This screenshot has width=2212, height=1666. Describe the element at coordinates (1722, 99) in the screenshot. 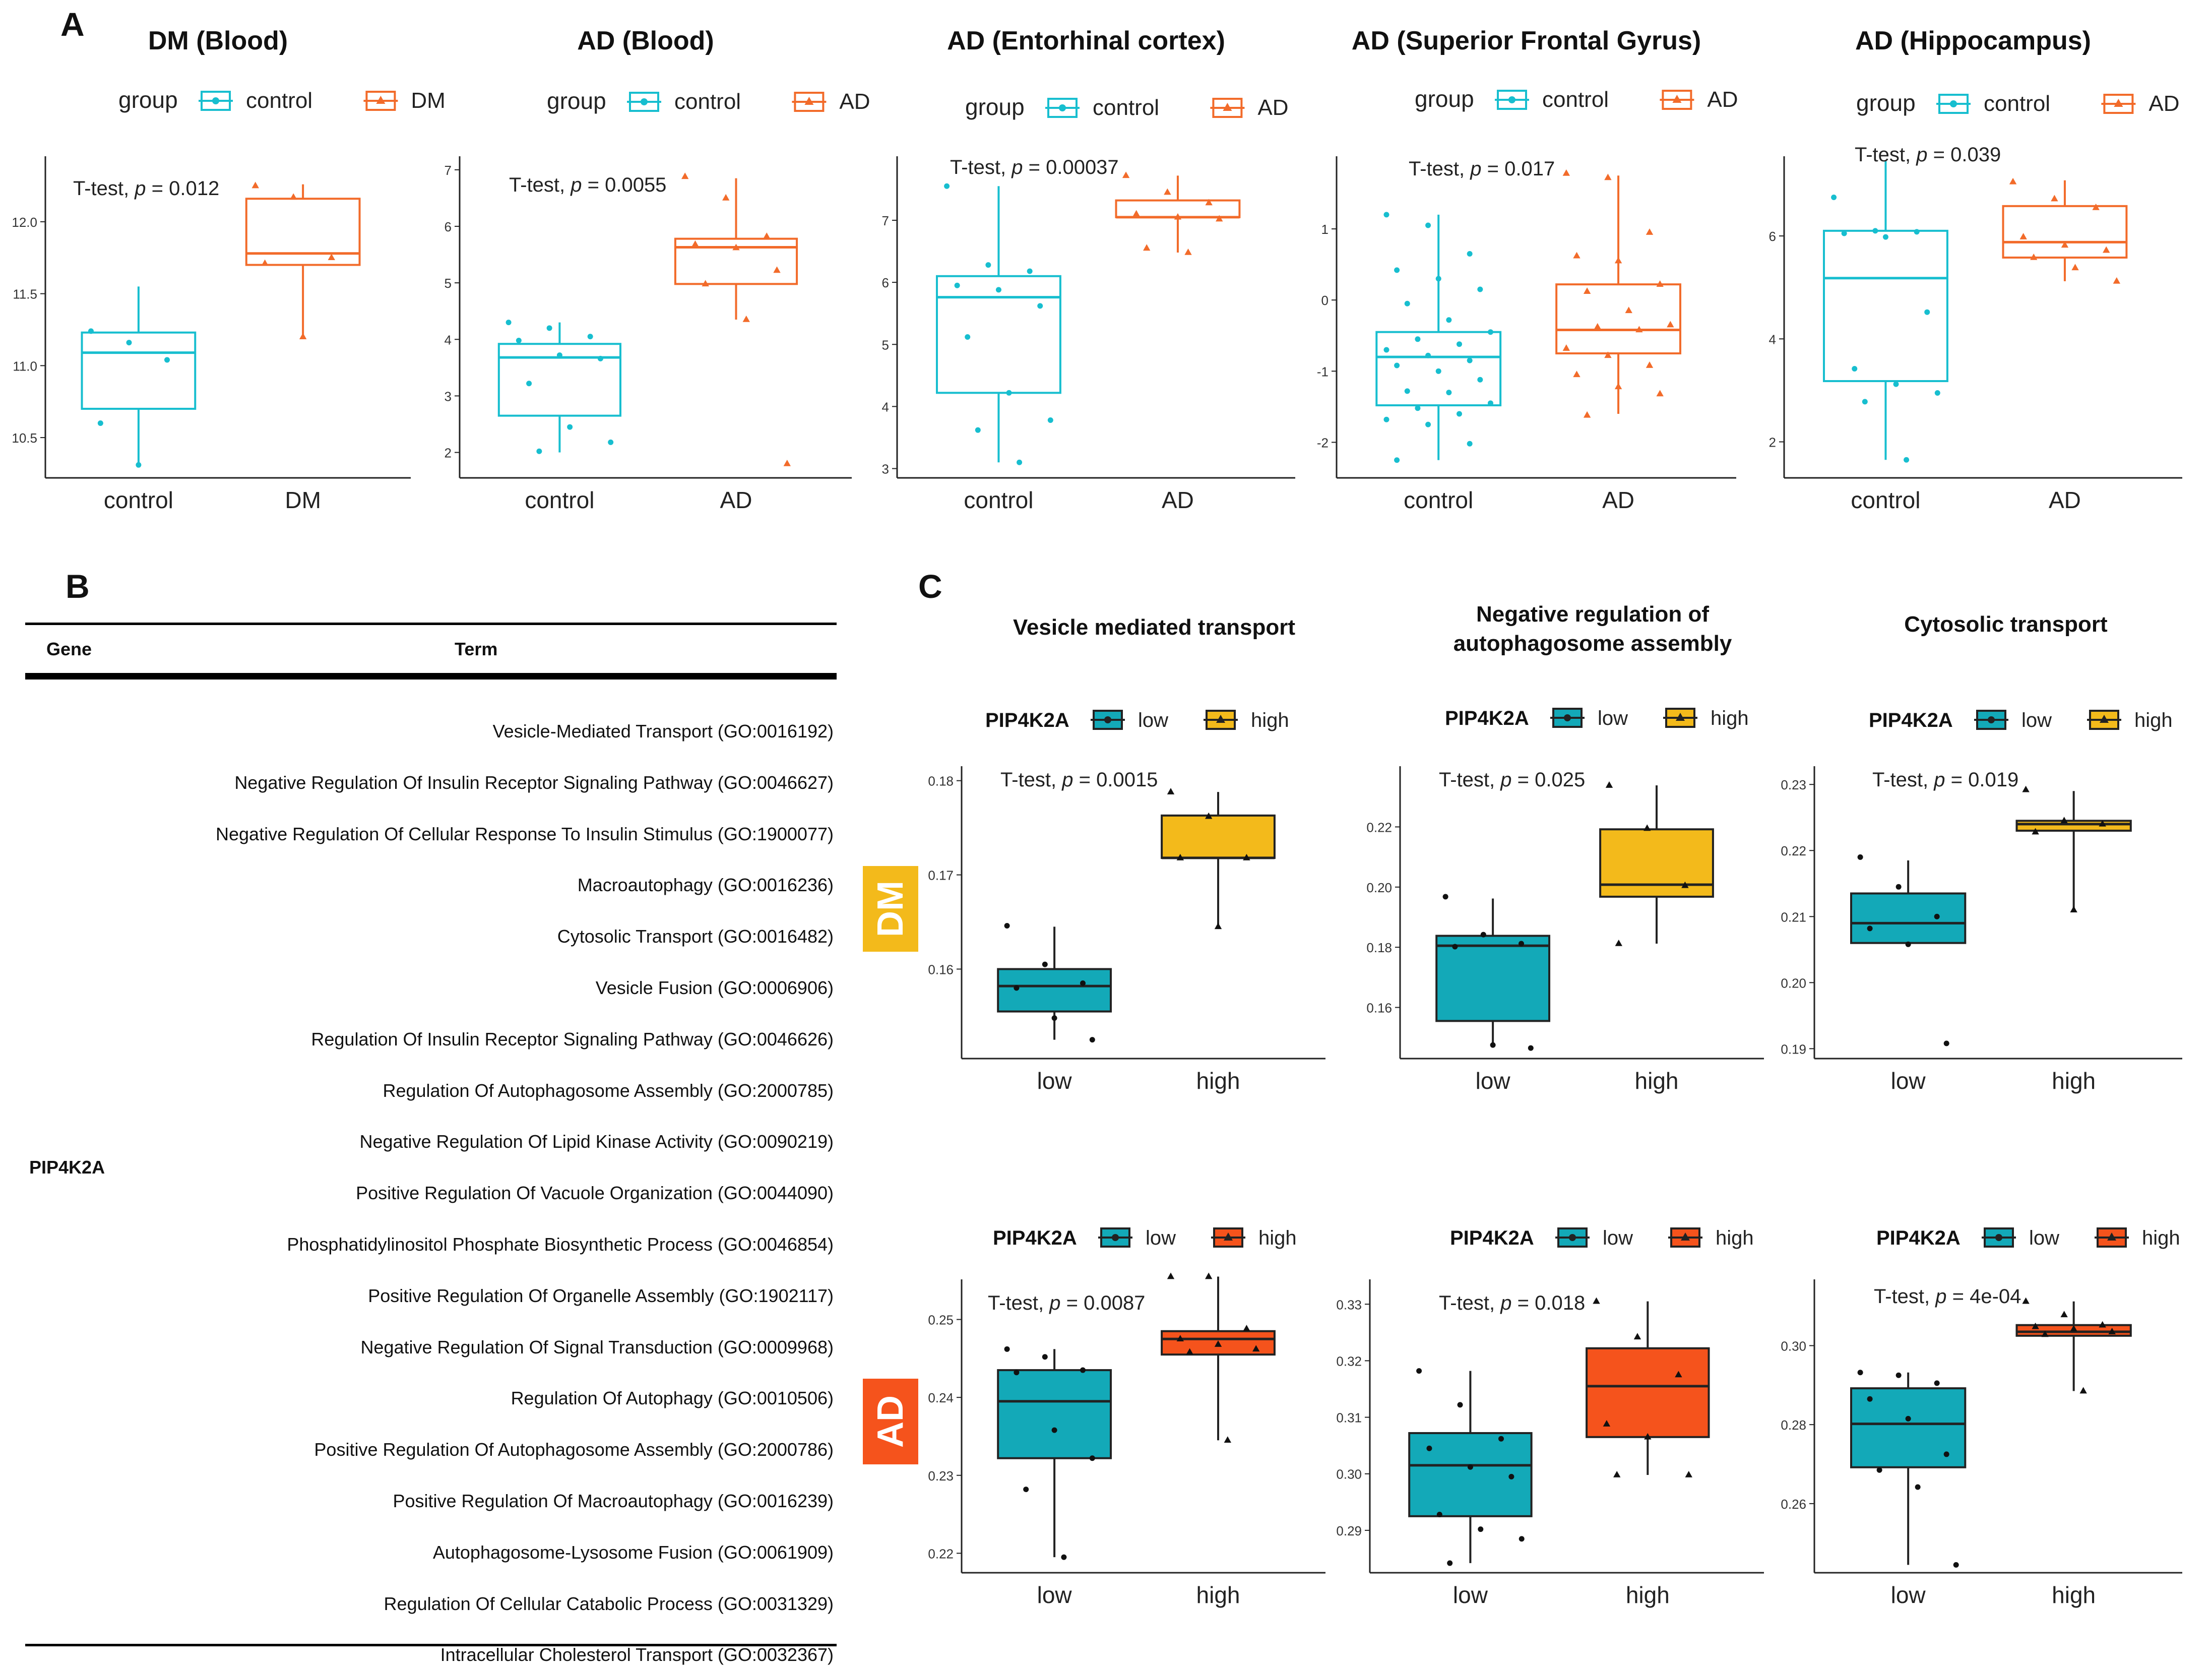

I see `legend-label-AD: AD` at that location.